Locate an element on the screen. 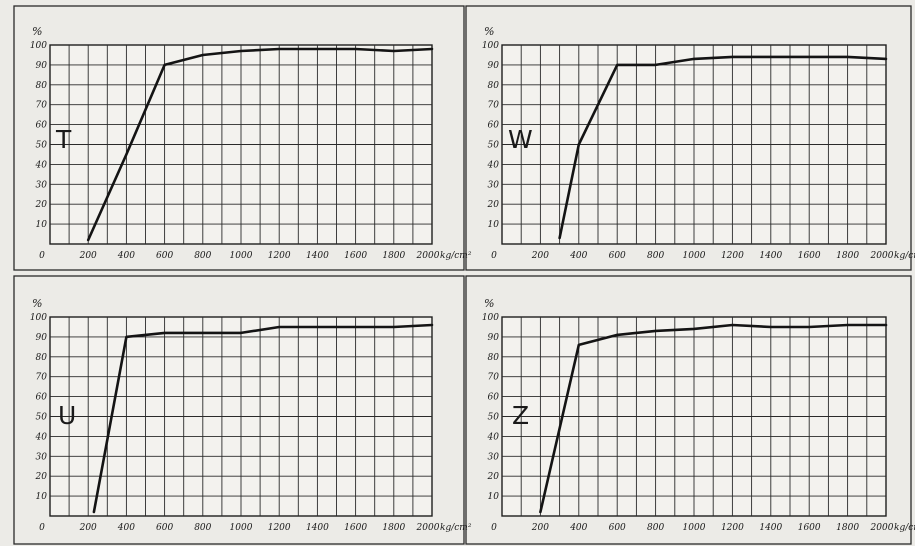 This screenshot has height=546, width=915. panel-label: Z is located at coordinates (520, 415).